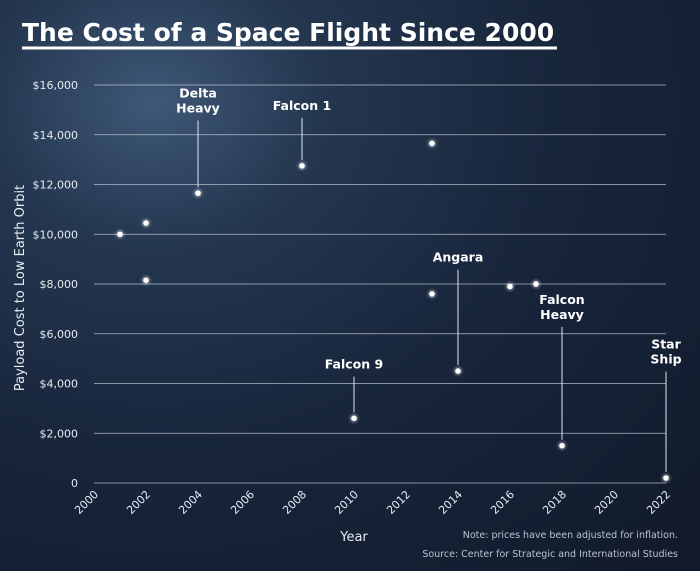  What do you see at coordinates (56, 185) in the screenshot?
I see `y-tick-label: $12,000` at bounding box center [56, 185].